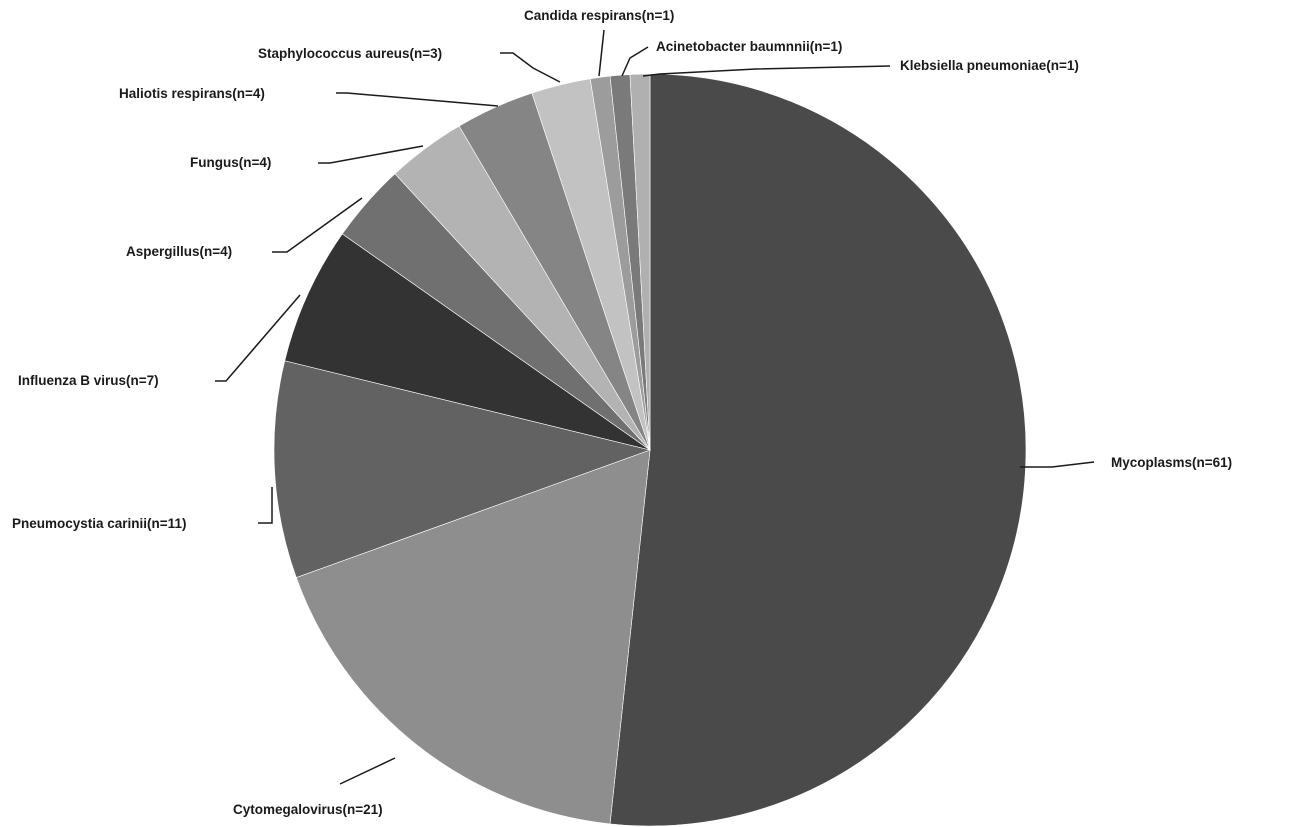  Describe the element at coordinates (989, 65) in the screenshot. I see `slice-label-klebsiella-pneumoniae: Klebsiella pneumoniae(n=1)` at that location.